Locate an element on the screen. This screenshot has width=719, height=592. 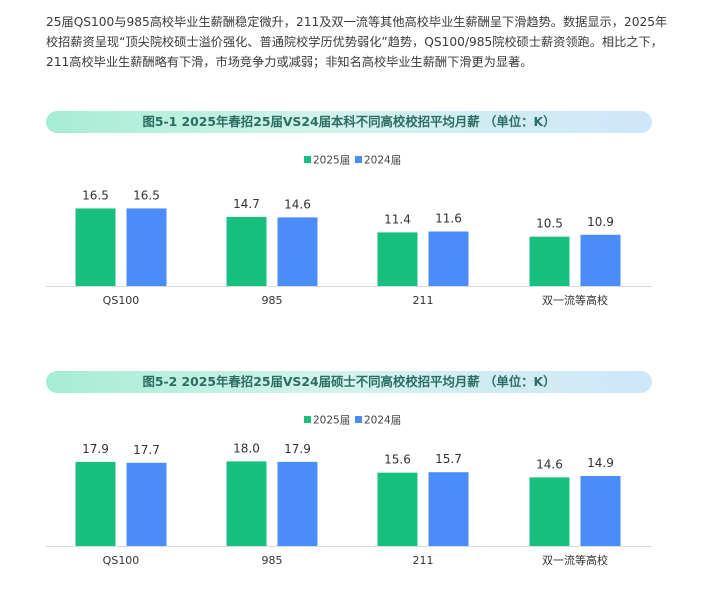
value-label-2024-0: 16.5 is located at coordinates (146, 195).